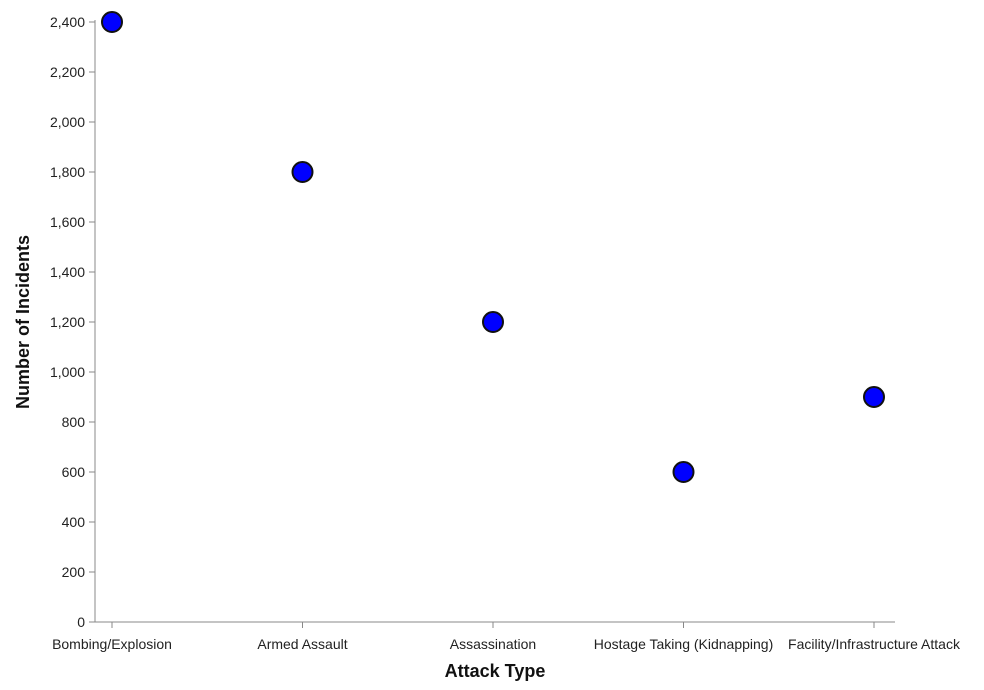  Describe the element at coordinates (684, 644) in the screenshot. I see `x-tick-label: Hostage Taking (Kidnapping)` at that location.